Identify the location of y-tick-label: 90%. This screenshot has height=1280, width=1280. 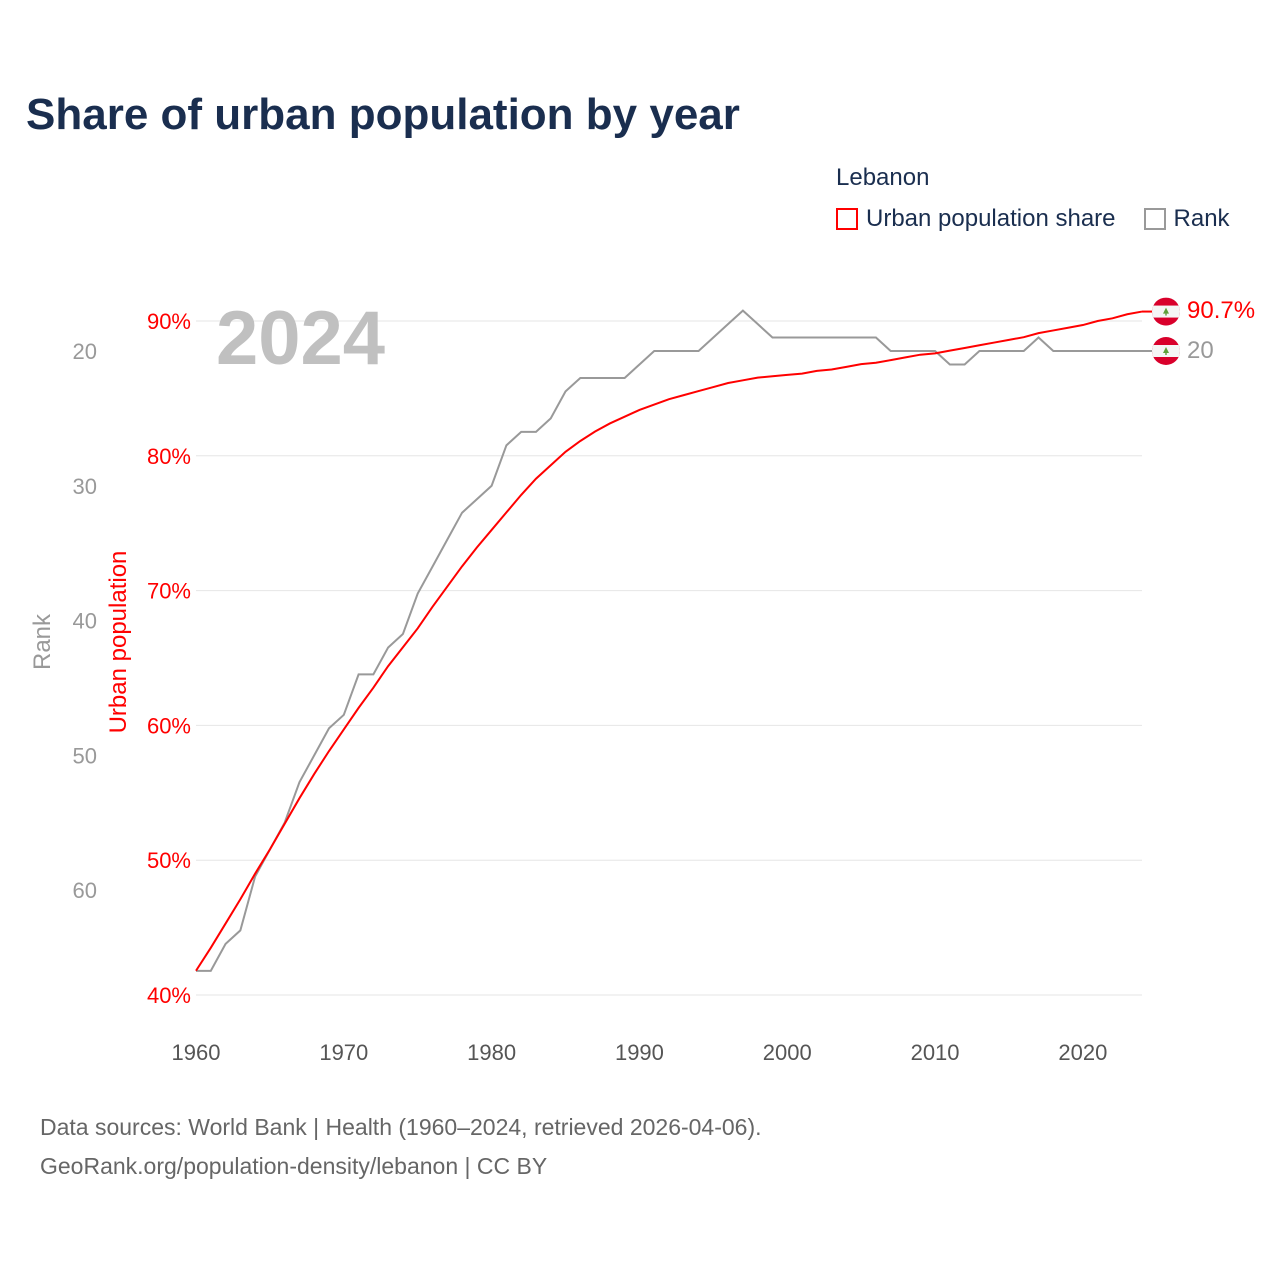
(169, 321).